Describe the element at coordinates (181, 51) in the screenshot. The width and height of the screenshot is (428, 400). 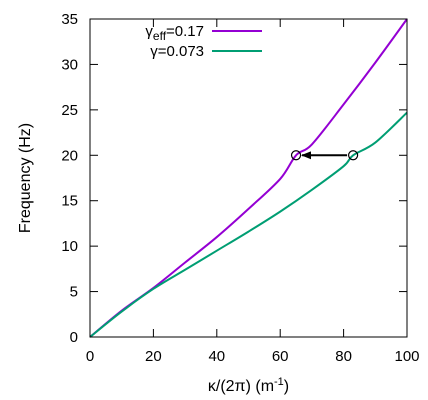
I see `legend-value: =0.073` at that location.